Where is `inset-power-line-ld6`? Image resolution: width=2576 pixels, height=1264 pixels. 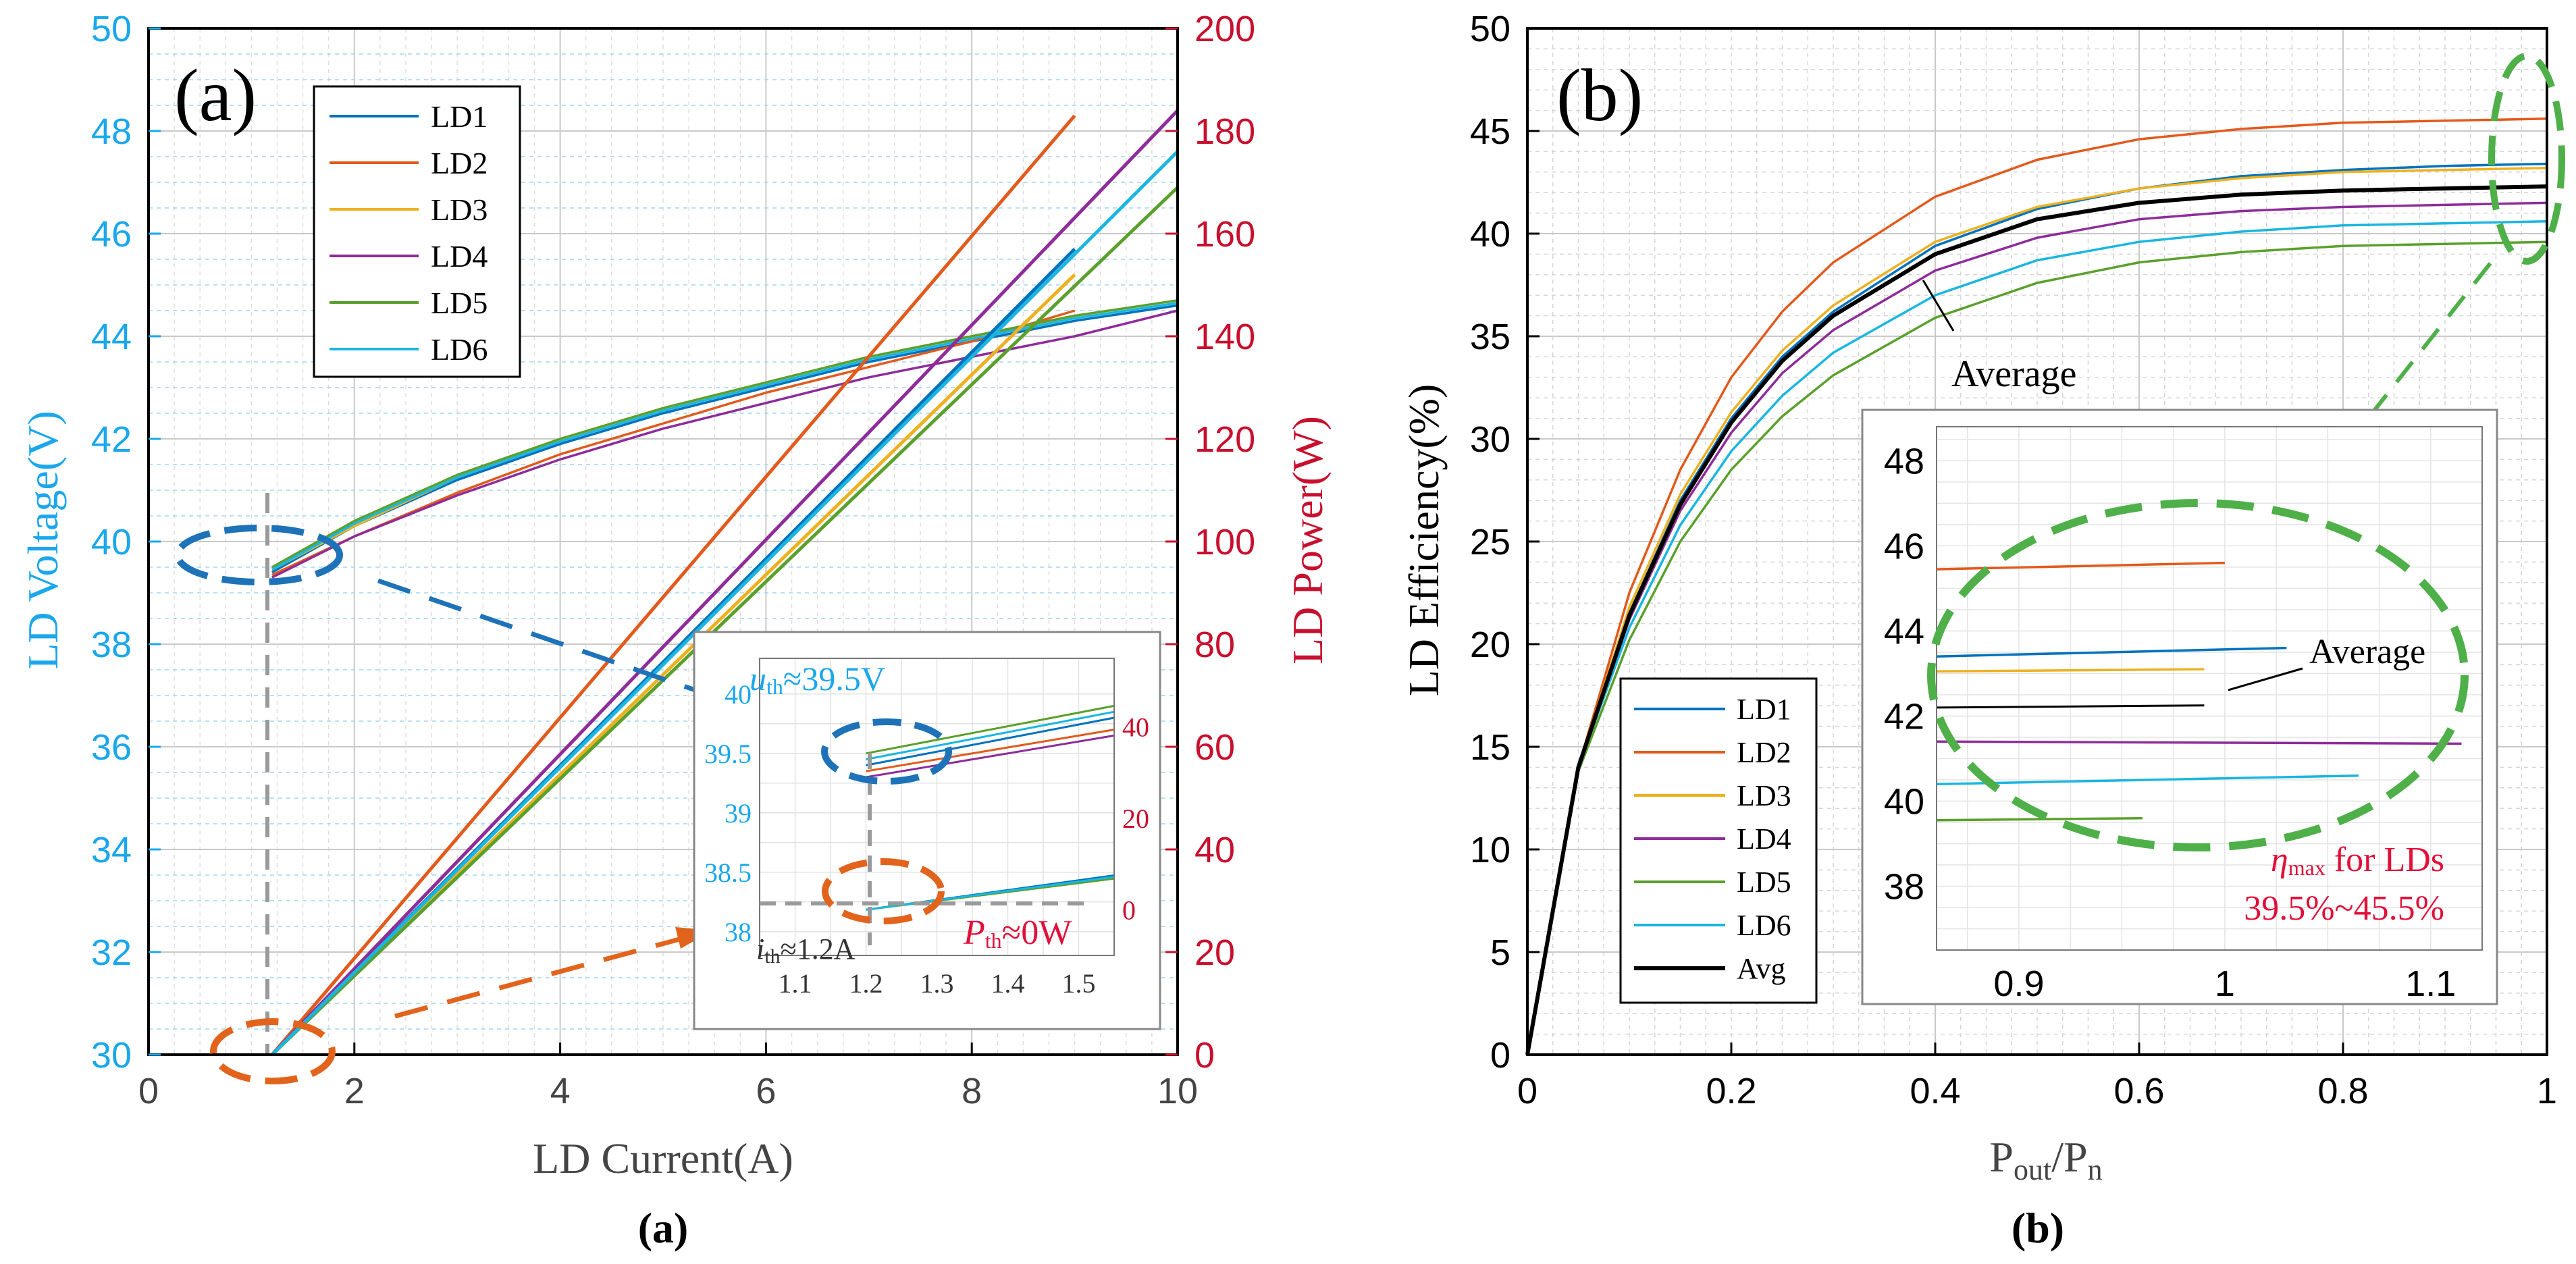 inset-power-line-ld6 is located at coordinates (990, 893).